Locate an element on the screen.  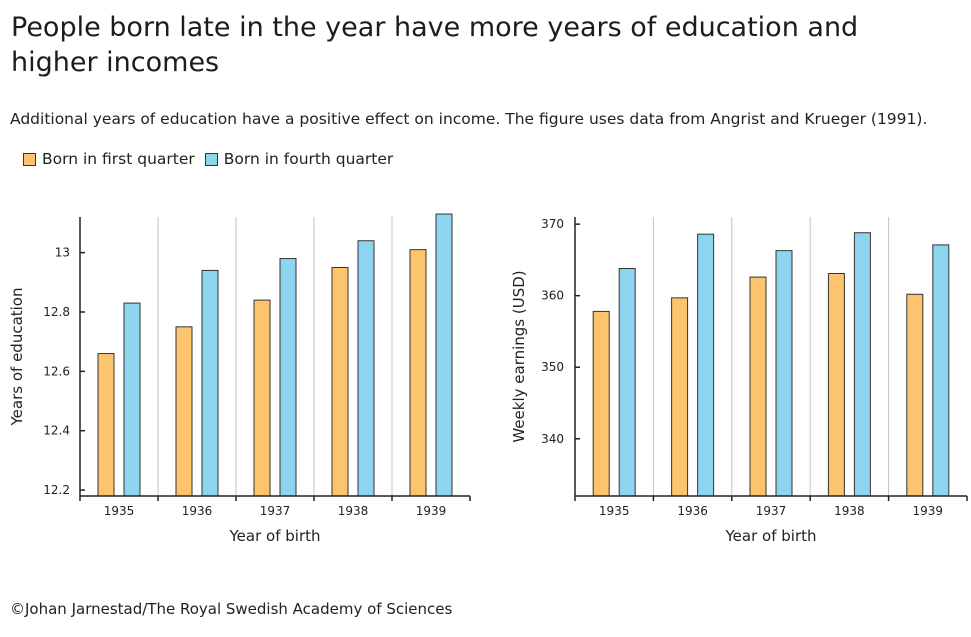
chart1-y-tick-label: 12.6 is located at coordinates (56, 371).